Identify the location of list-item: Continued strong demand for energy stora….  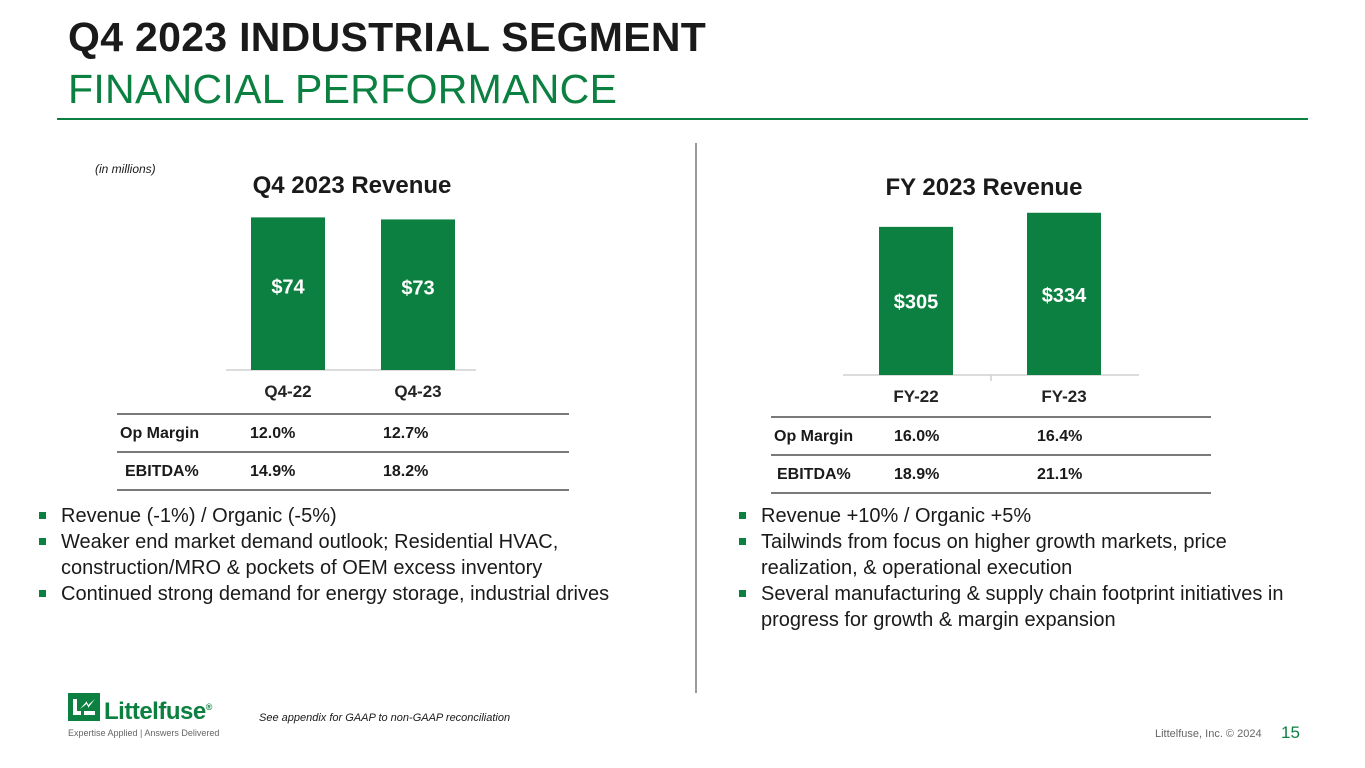
(361, 594).